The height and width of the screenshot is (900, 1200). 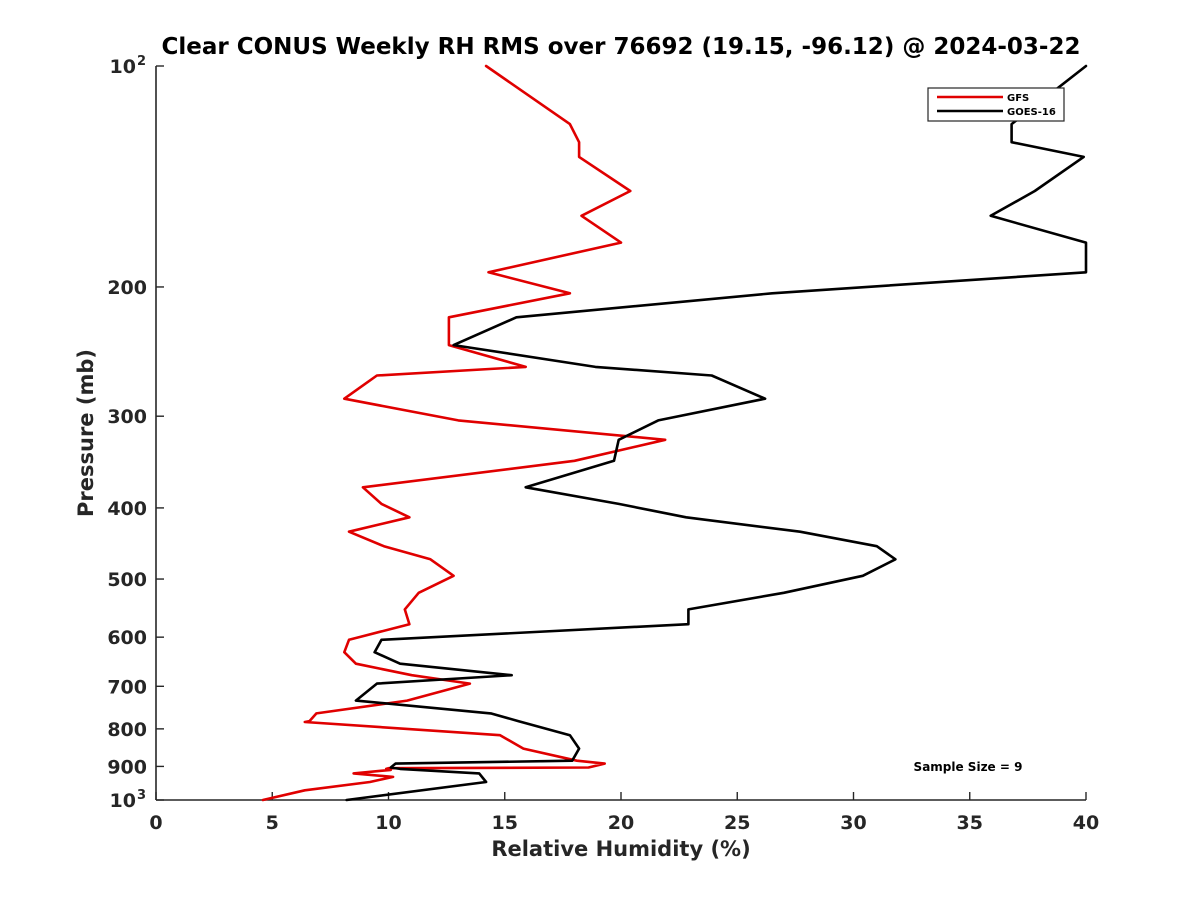 I want to click on x-tick-label: 5, so click(x=272, y=823).